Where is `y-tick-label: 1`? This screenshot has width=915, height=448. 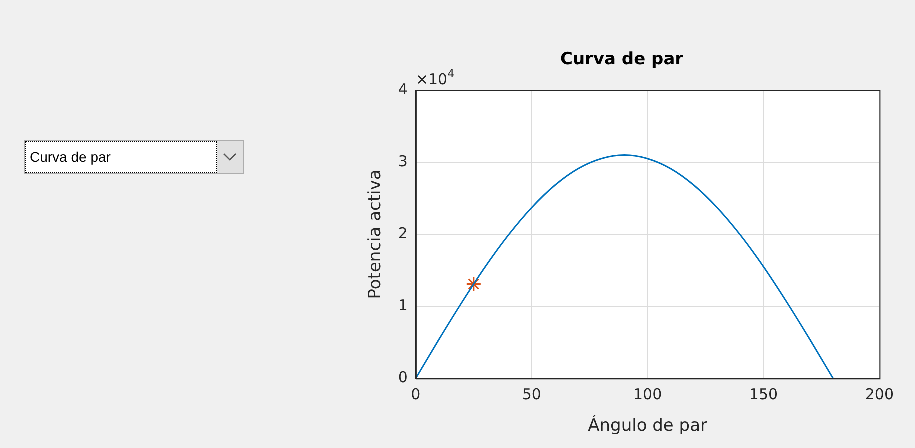 y-tick-label: 1 is located at coordinates (403, 305).